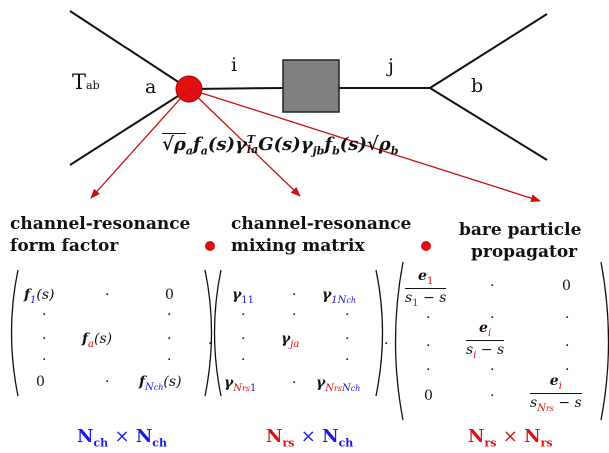 Image resolution: width=609 pixels, height=453 pixels. What do you see at coordinates (532, 436) in the screenshot?
I see `dim-bp-right: N` at bounding box center [532, 436].